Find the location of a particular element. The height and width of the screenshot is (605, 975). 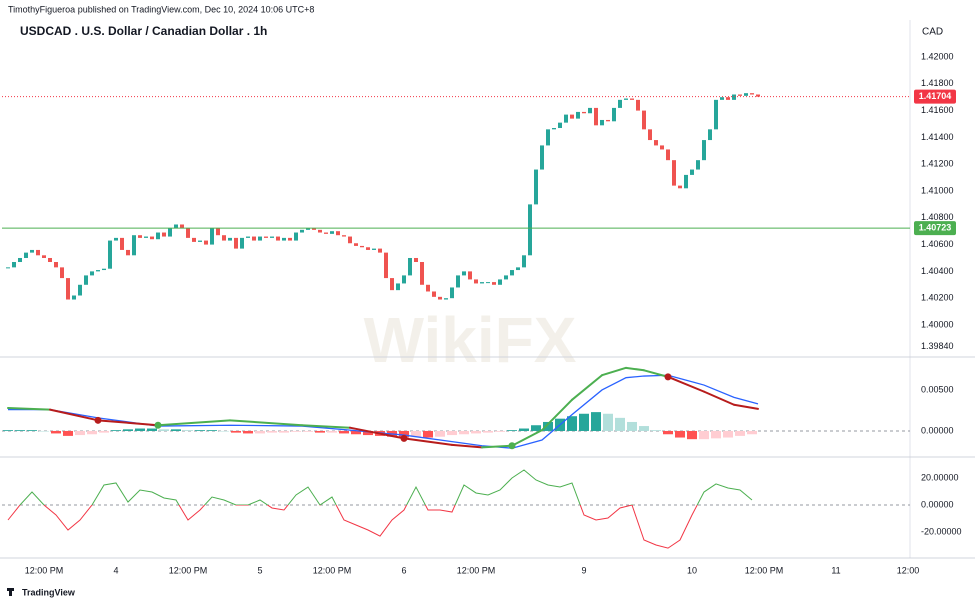

oscillator-line is located at coordinates (386, 487).